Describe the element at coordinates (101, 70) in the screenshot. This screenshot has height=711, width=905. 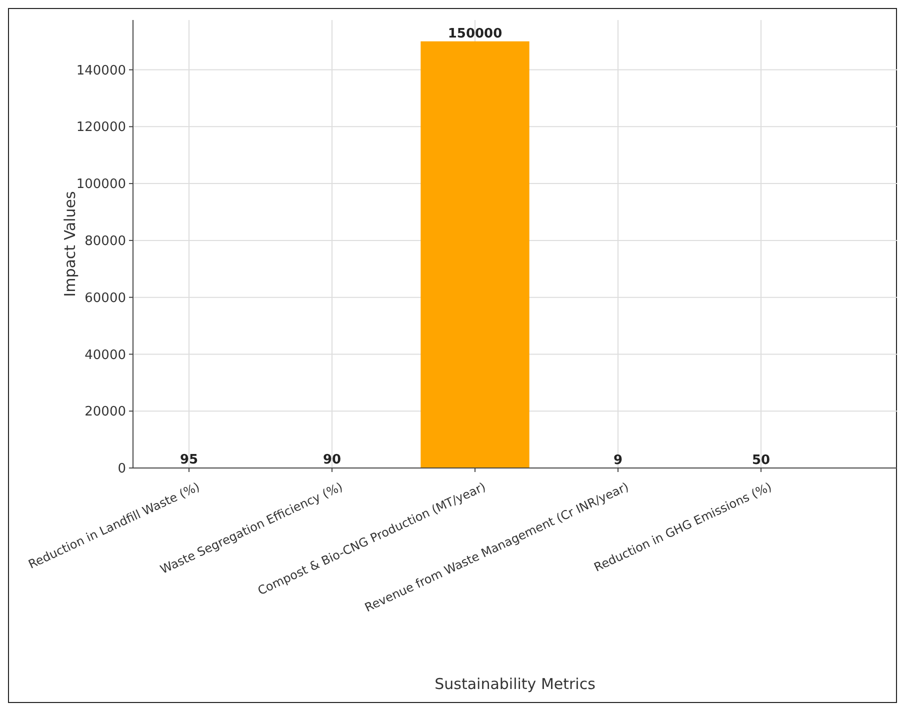
I see `y-tick-label: 140000` at that location.